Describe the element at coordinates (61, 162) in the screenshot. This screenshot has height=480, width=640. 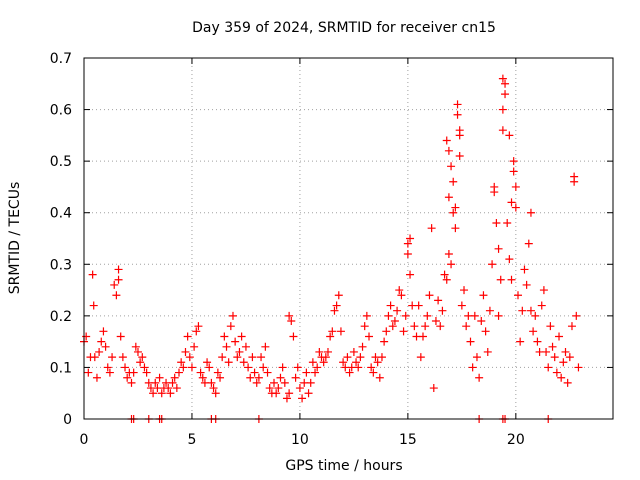
I see `y-tick-label: 0.5` at that location.